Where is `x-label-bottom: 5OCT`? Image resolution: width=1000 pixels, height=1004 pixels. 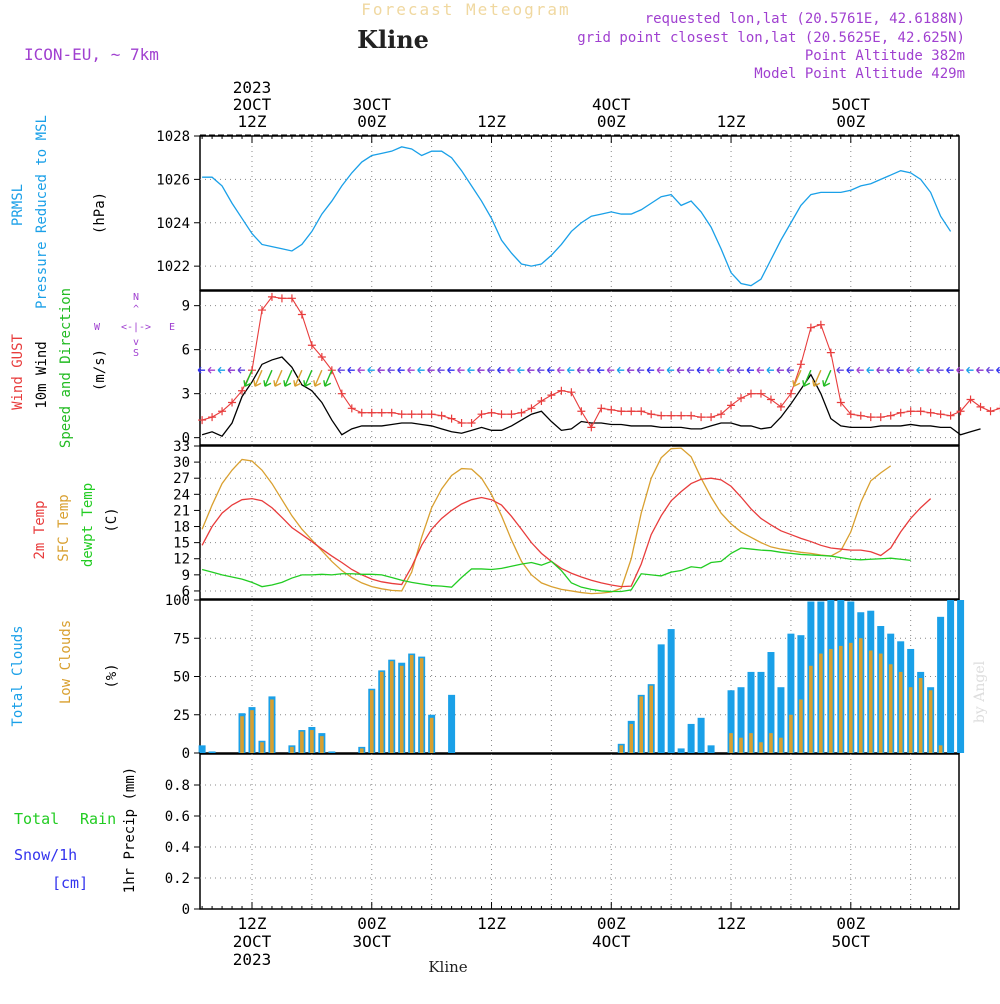
x-label-bottom: 5OCT is located at coordinates (851, 941).